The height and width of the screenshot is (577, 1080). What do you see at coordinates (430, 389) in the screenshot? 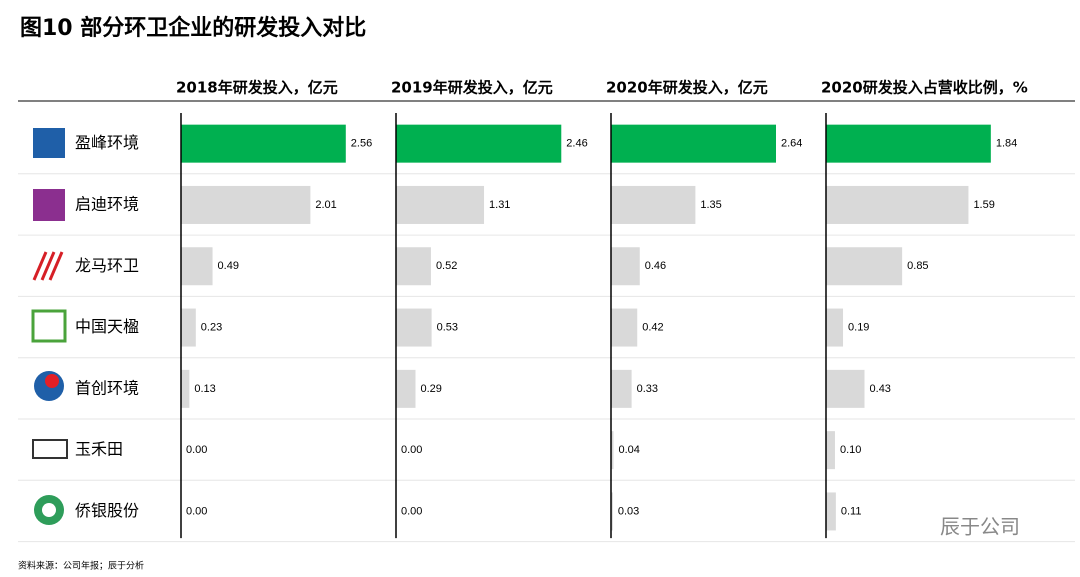
I see `value-label: 0.29` at bounding box center [430, 389].